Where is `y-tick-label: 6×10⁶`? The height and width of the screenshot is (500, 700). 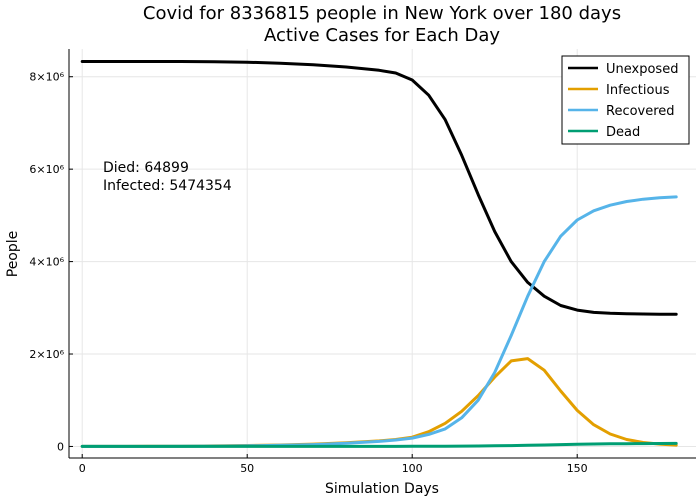 y-tick-label: 6×10⁶ is located at coordinates (46, 169).